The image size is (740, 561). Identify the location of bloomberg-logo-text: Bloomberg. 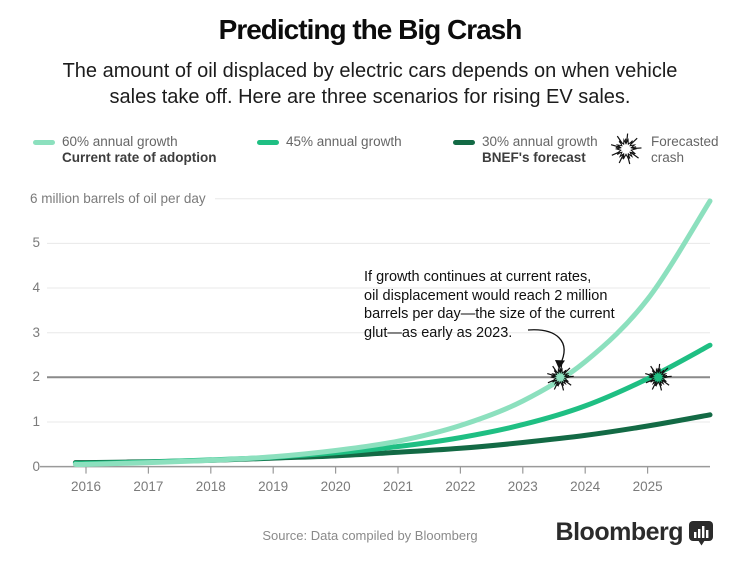
(619, 532).